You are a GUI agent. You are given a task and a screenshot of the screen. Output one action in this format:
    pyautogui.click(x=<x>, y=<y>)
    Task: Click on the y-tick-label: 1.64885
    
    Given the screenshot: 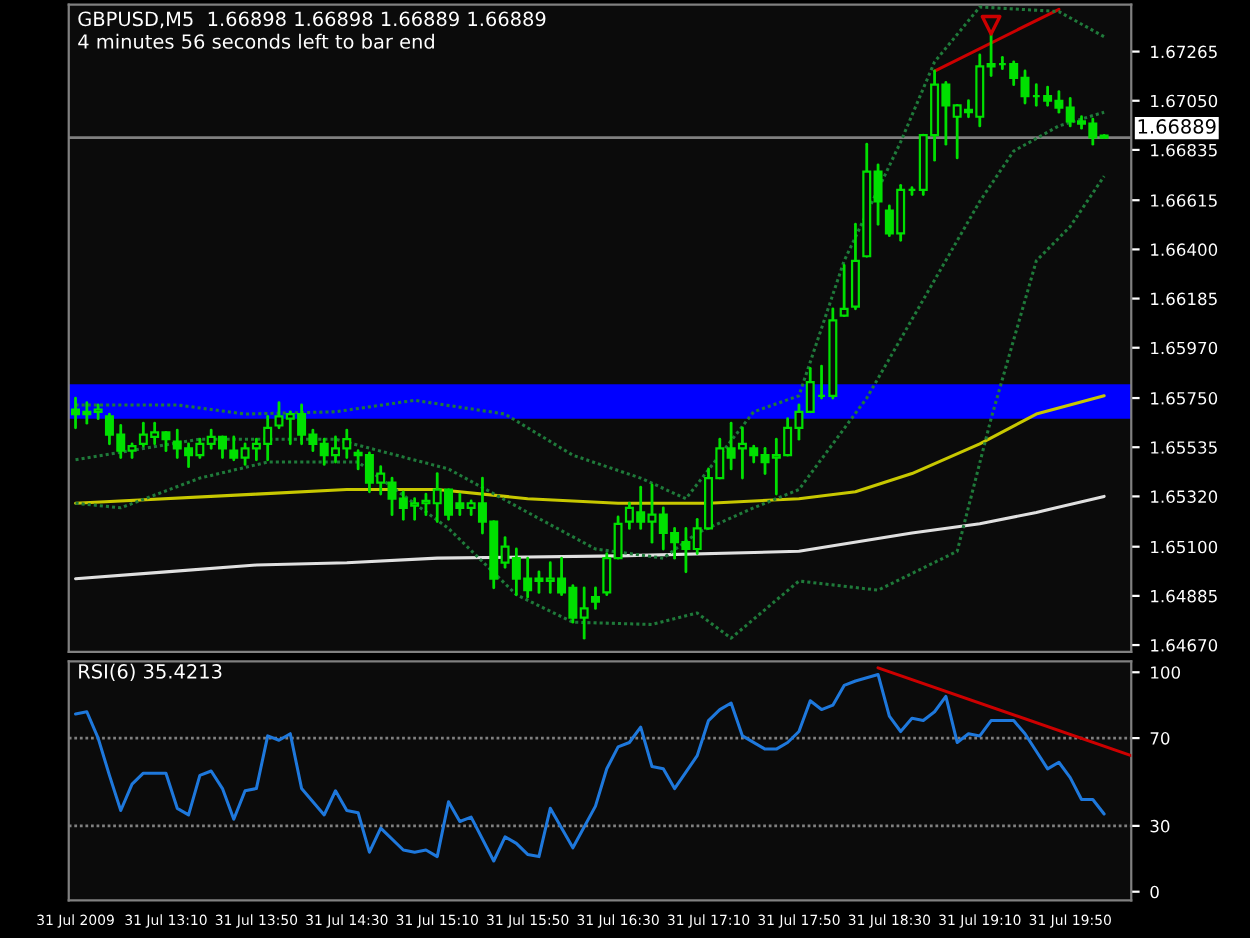 What is the action you would take?
    pyautogui.click(x=1184, y=596)
    